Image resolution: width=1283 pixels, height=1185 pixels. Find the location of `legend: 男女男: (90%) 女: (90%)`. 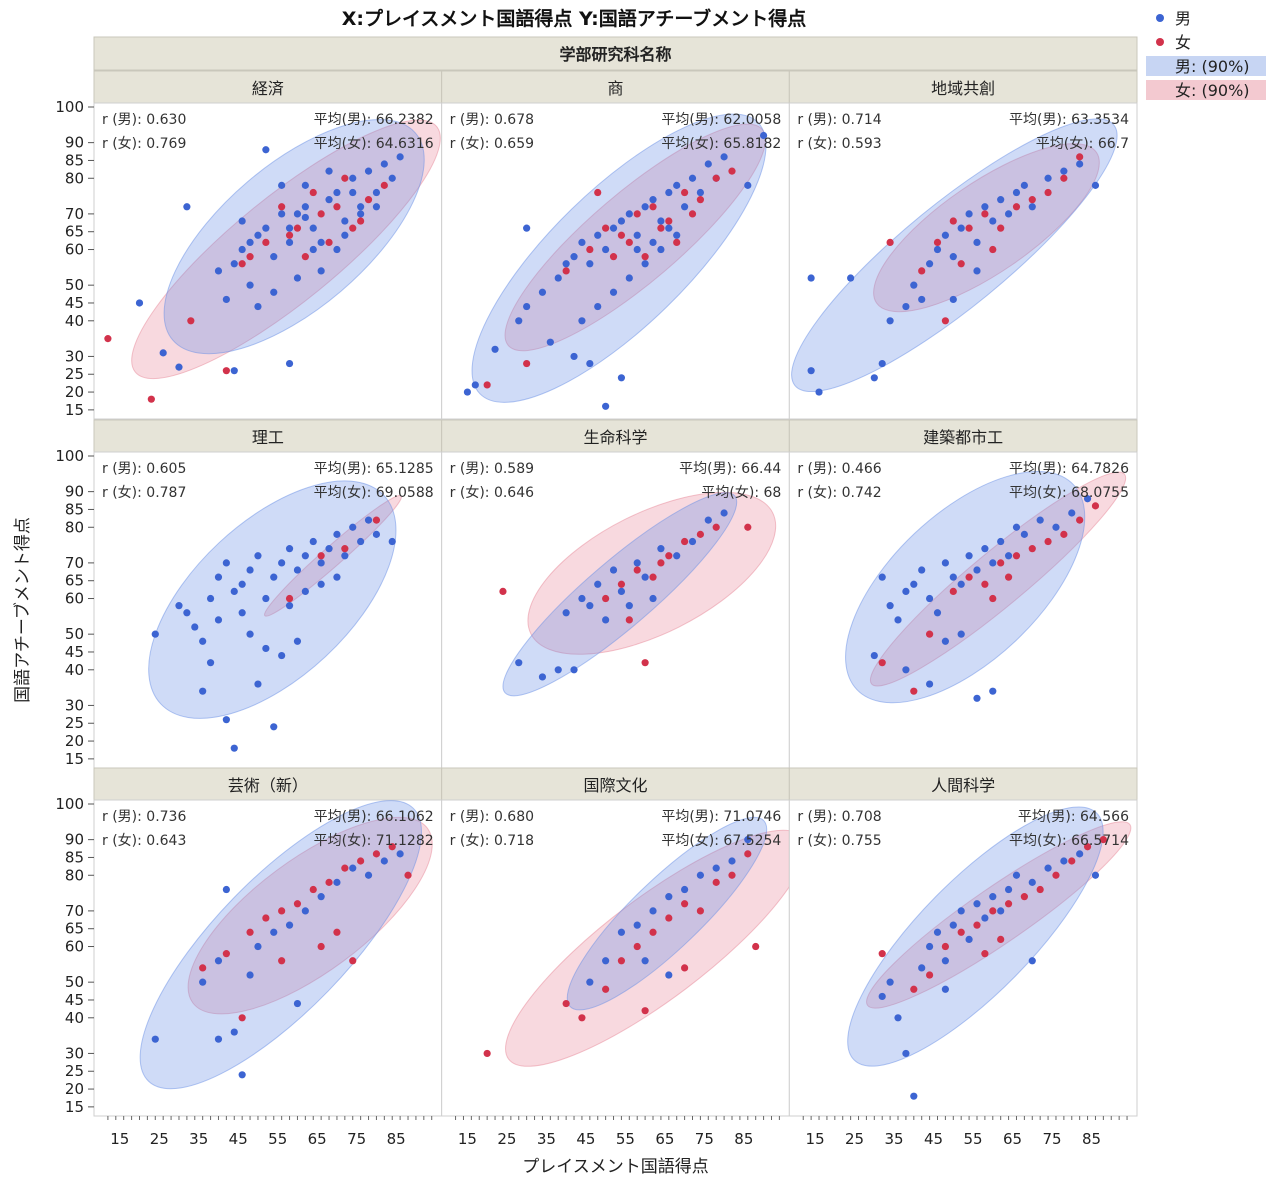

legend: 男女男: (90%) 女: (90%) is located at coordinates (1206, 54).